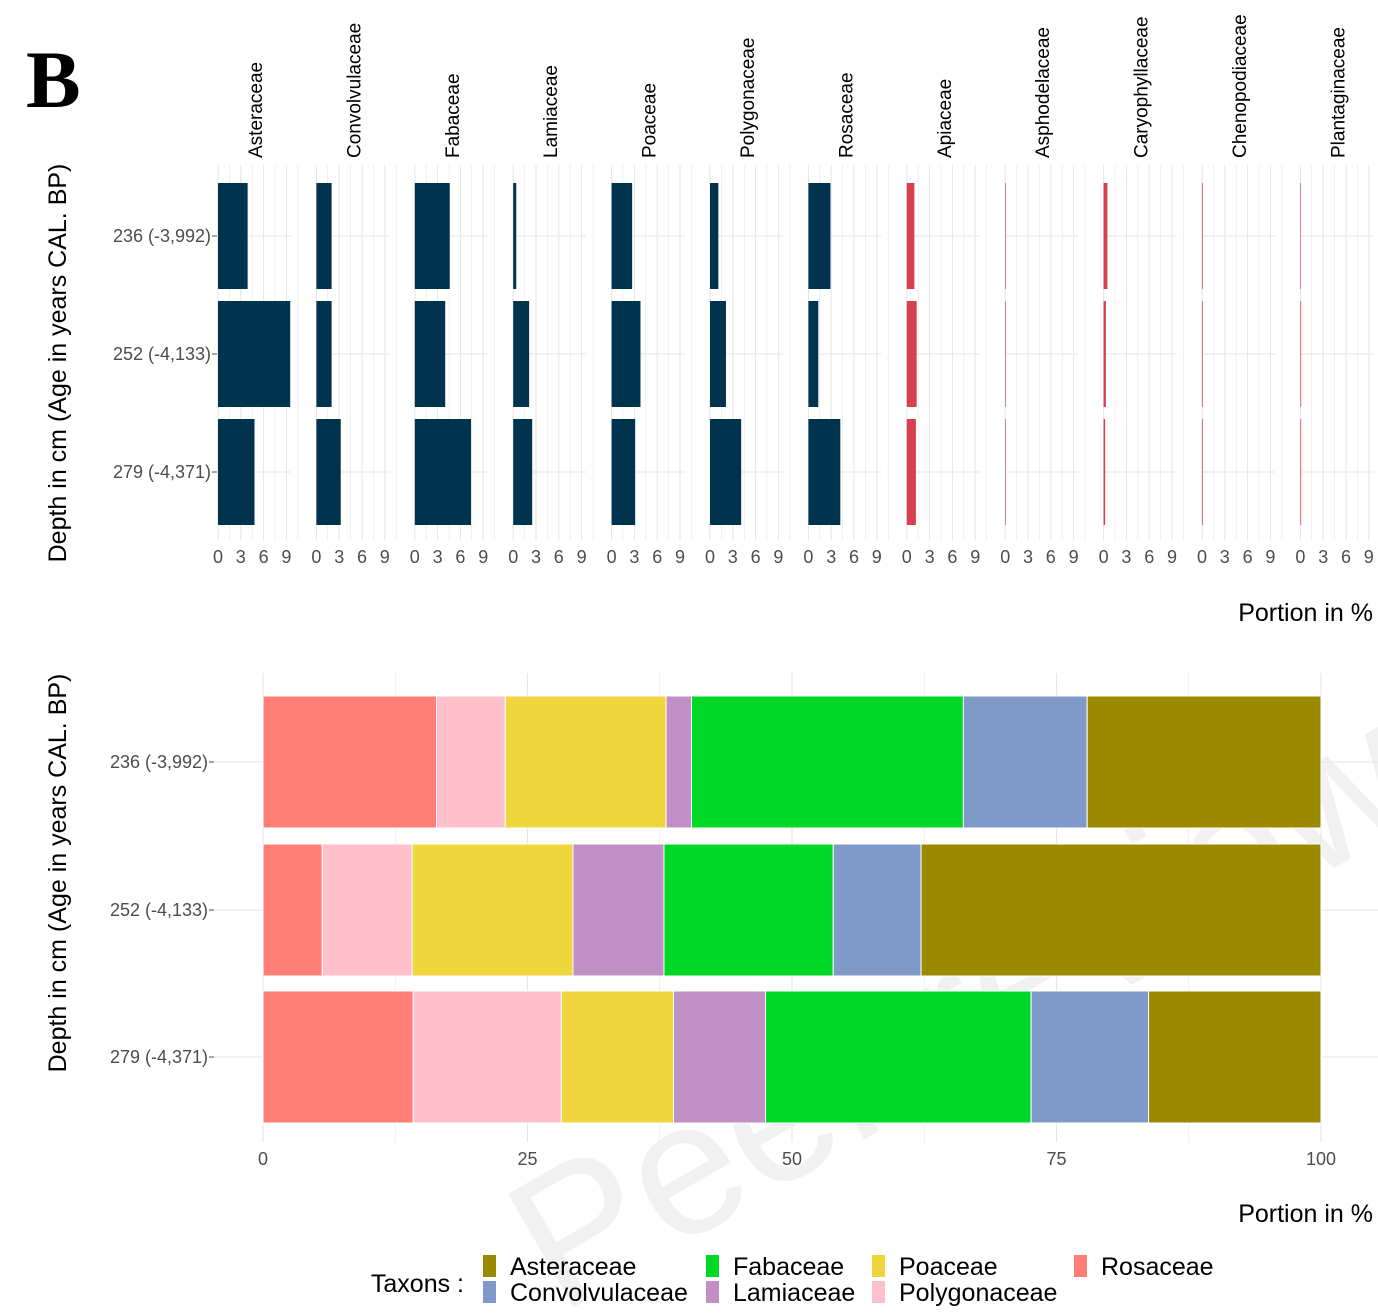 This screenshot has height=1315, width=1378. Describe the element at coordinates (712, 1266) in the screenshot. I see `legend-swatch-fabaceae` at that location.